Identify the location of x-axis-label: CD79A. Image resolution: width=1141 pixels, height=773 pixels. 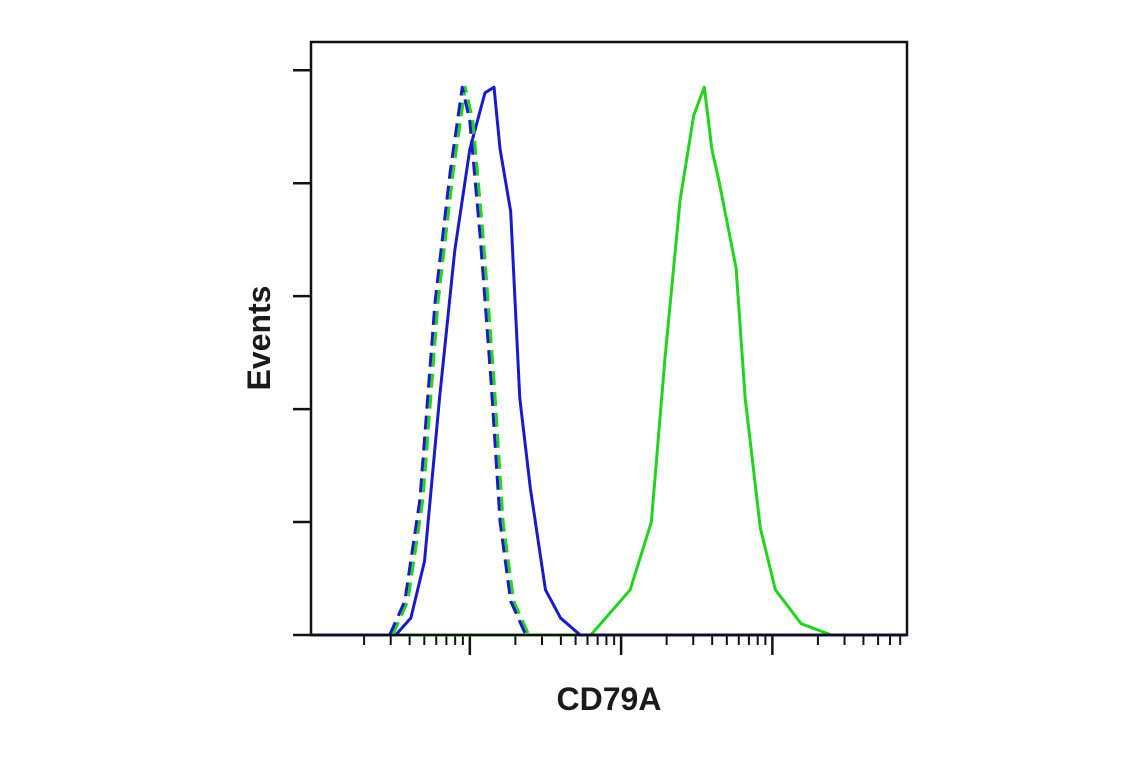
(609, 699).